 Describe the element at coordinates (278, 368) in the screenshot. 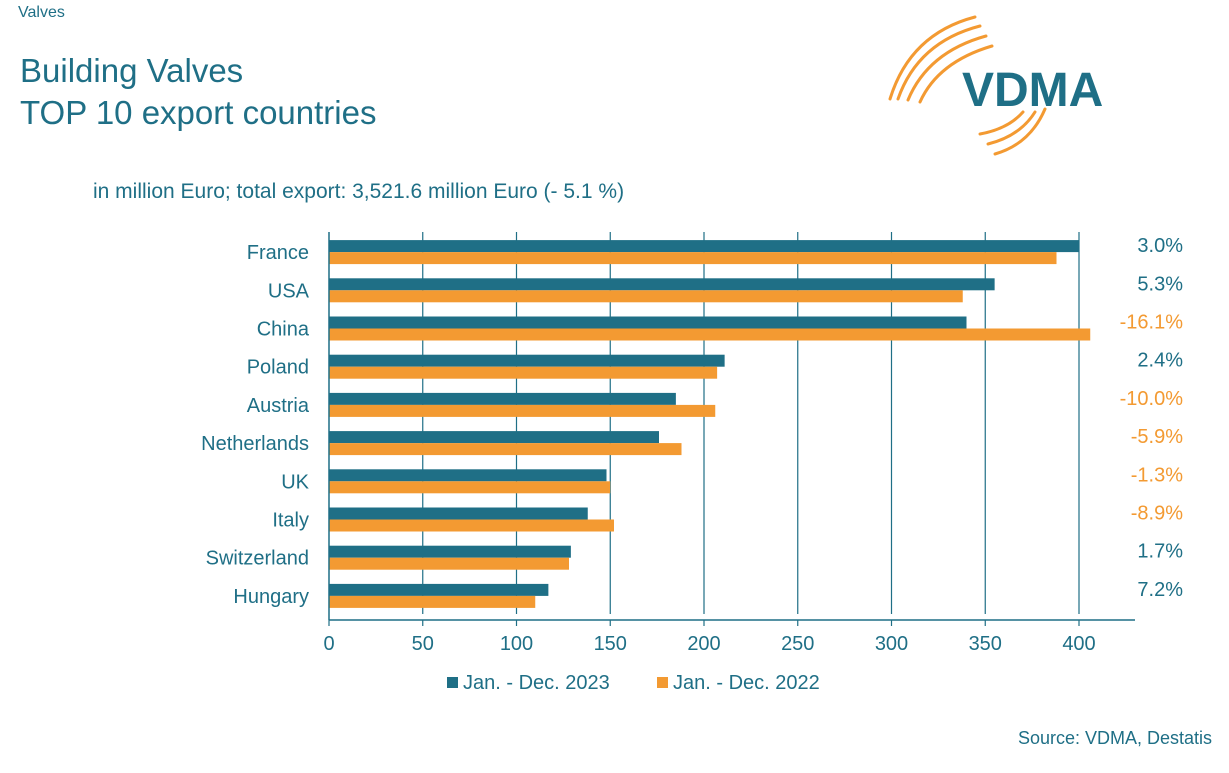

I see `category-label: Poland` at that location.